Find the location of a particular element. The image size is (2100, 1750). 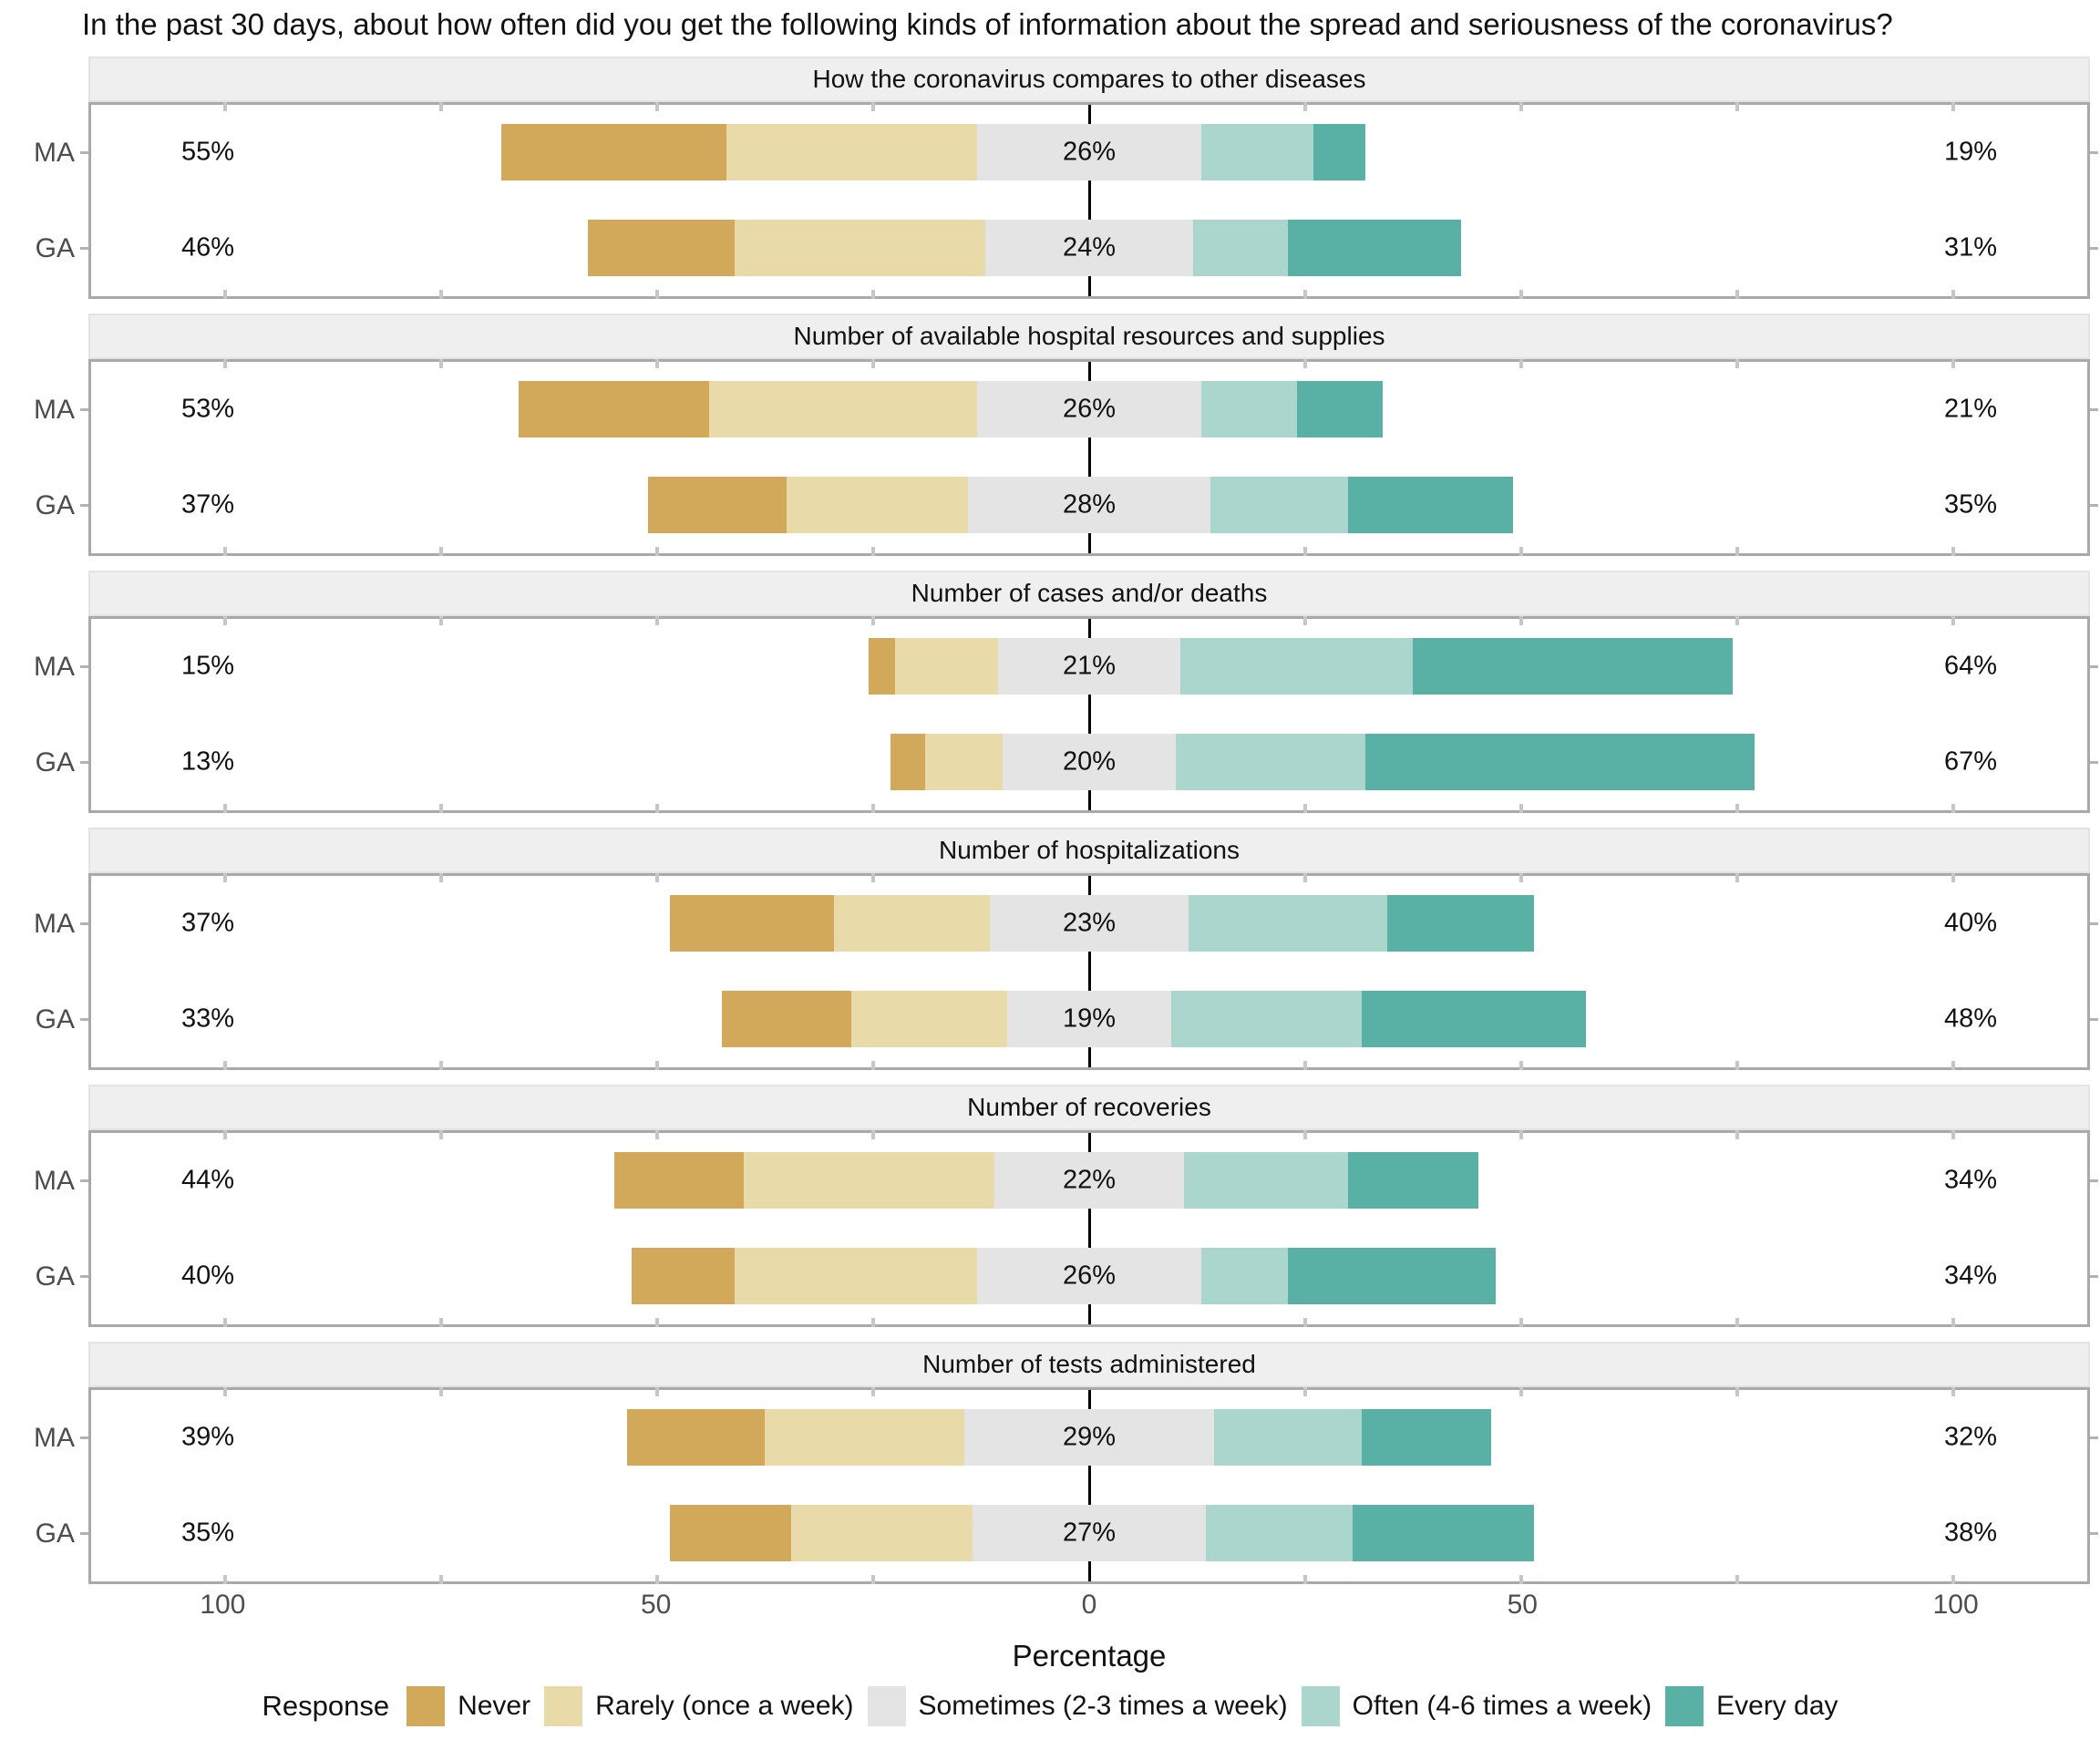

zero-reference-line is located at coordinates (1089, 1486).